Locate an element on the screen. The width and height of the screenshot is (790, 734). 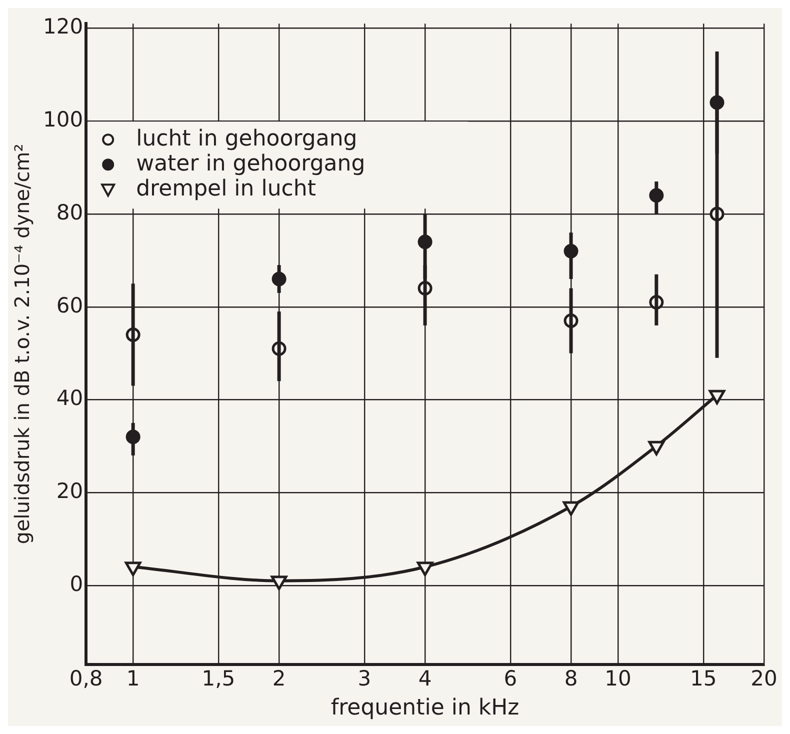
x-tick-label: 3 is located at coordinates (365, 678).